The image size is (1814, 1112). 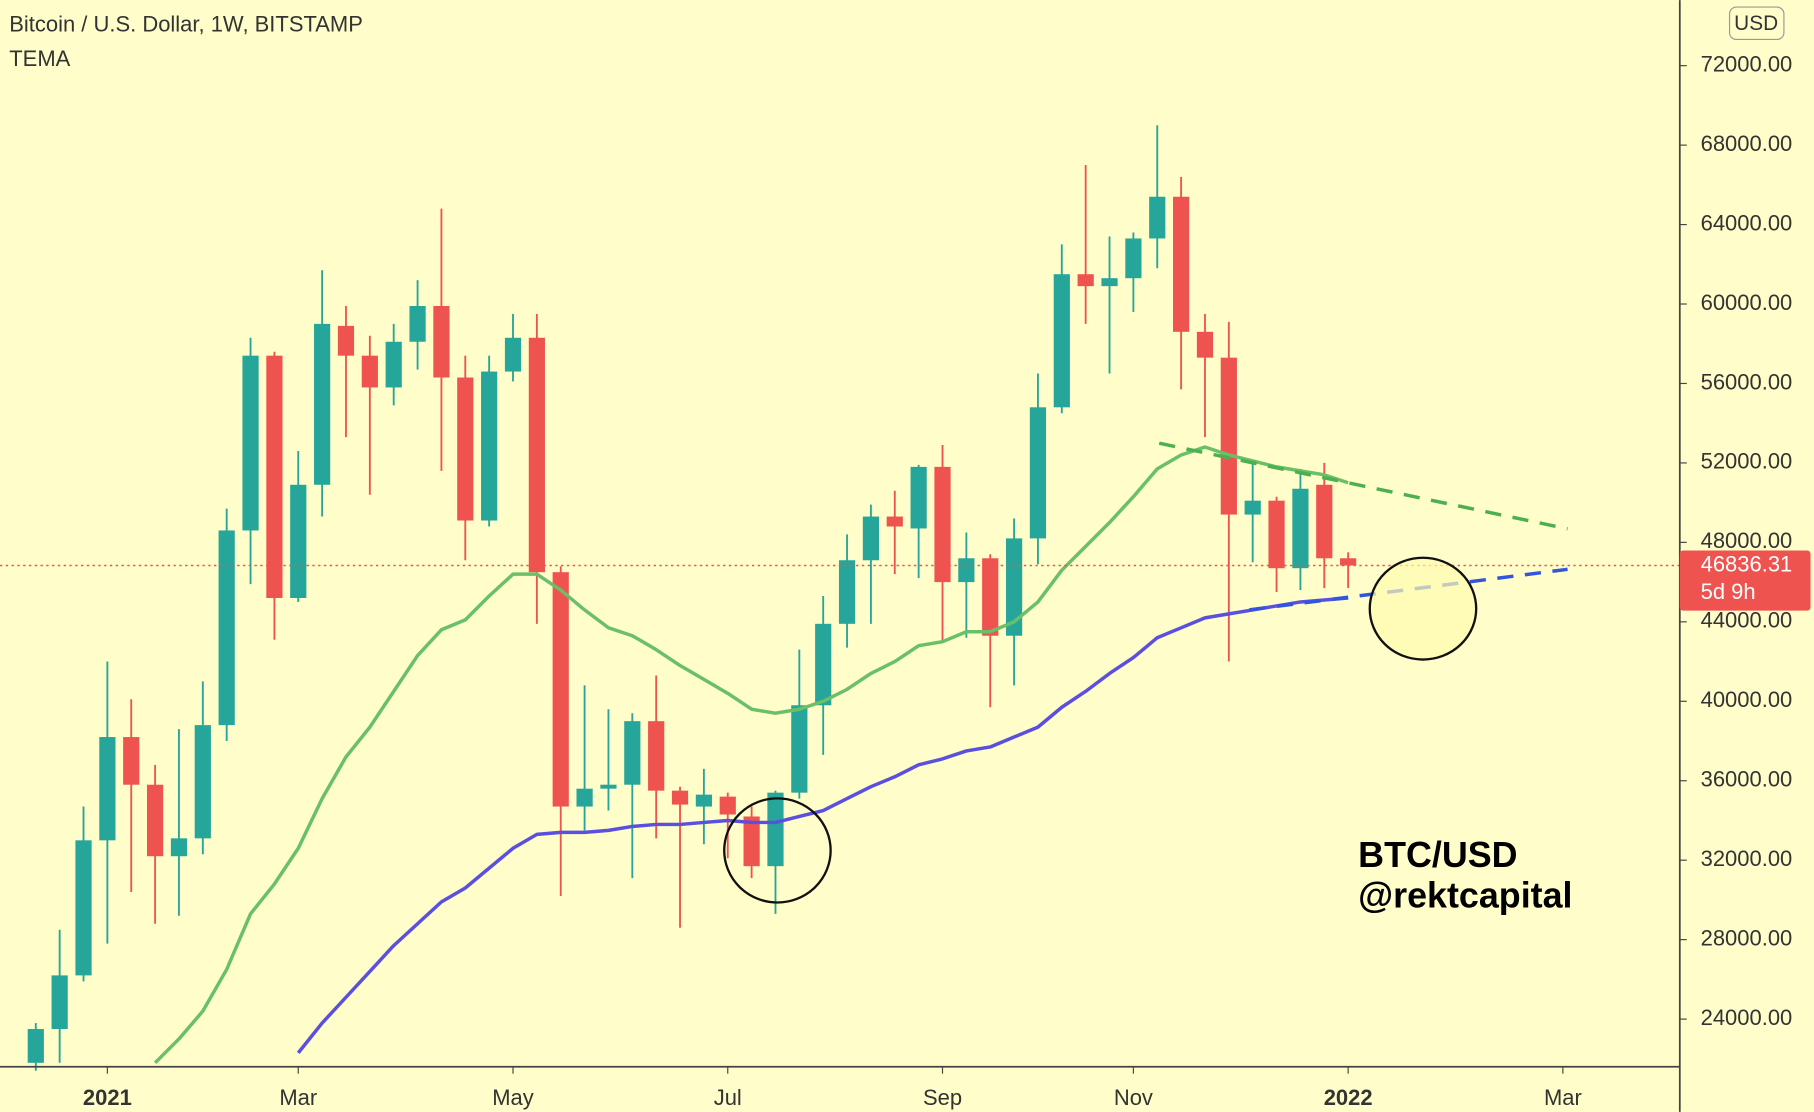 I want to click on y-tick-label: 72000.00, so click(x=1747, y=63).